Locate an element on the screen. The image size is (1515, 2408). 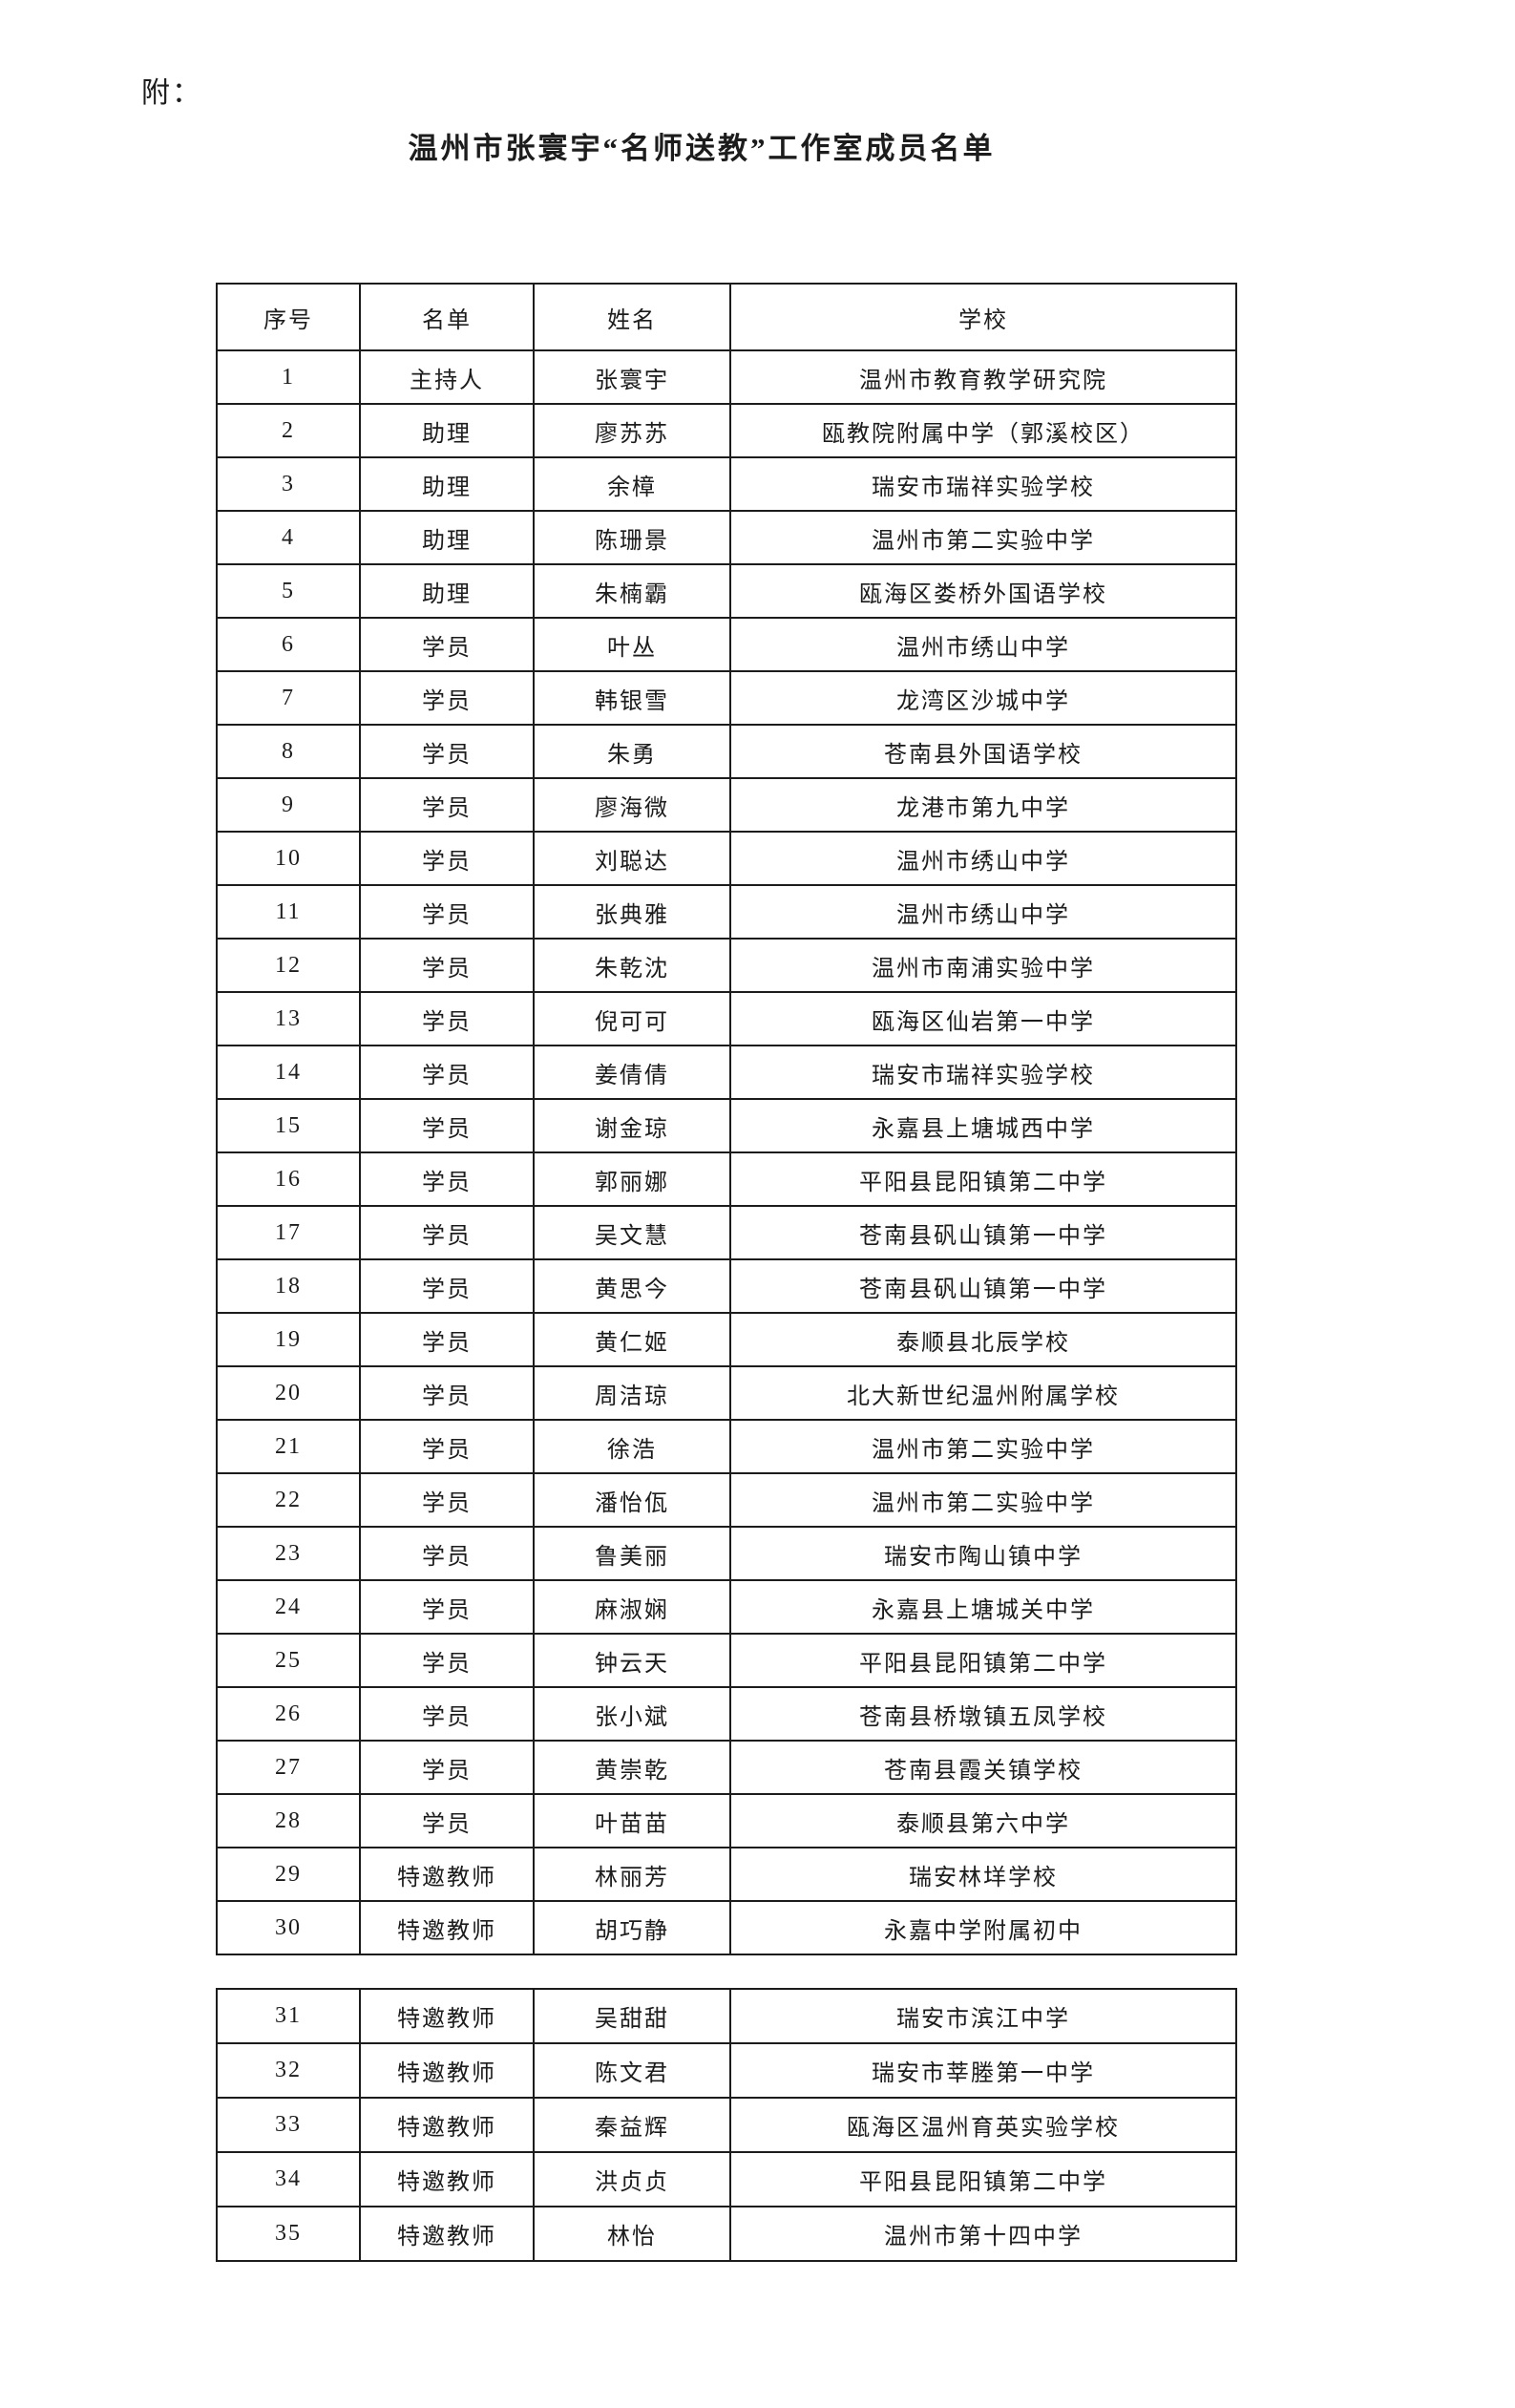
table-row: 30 特邀教师 胡巧静 永嘉中学附属初中 is located at coordinates (726, 1927).